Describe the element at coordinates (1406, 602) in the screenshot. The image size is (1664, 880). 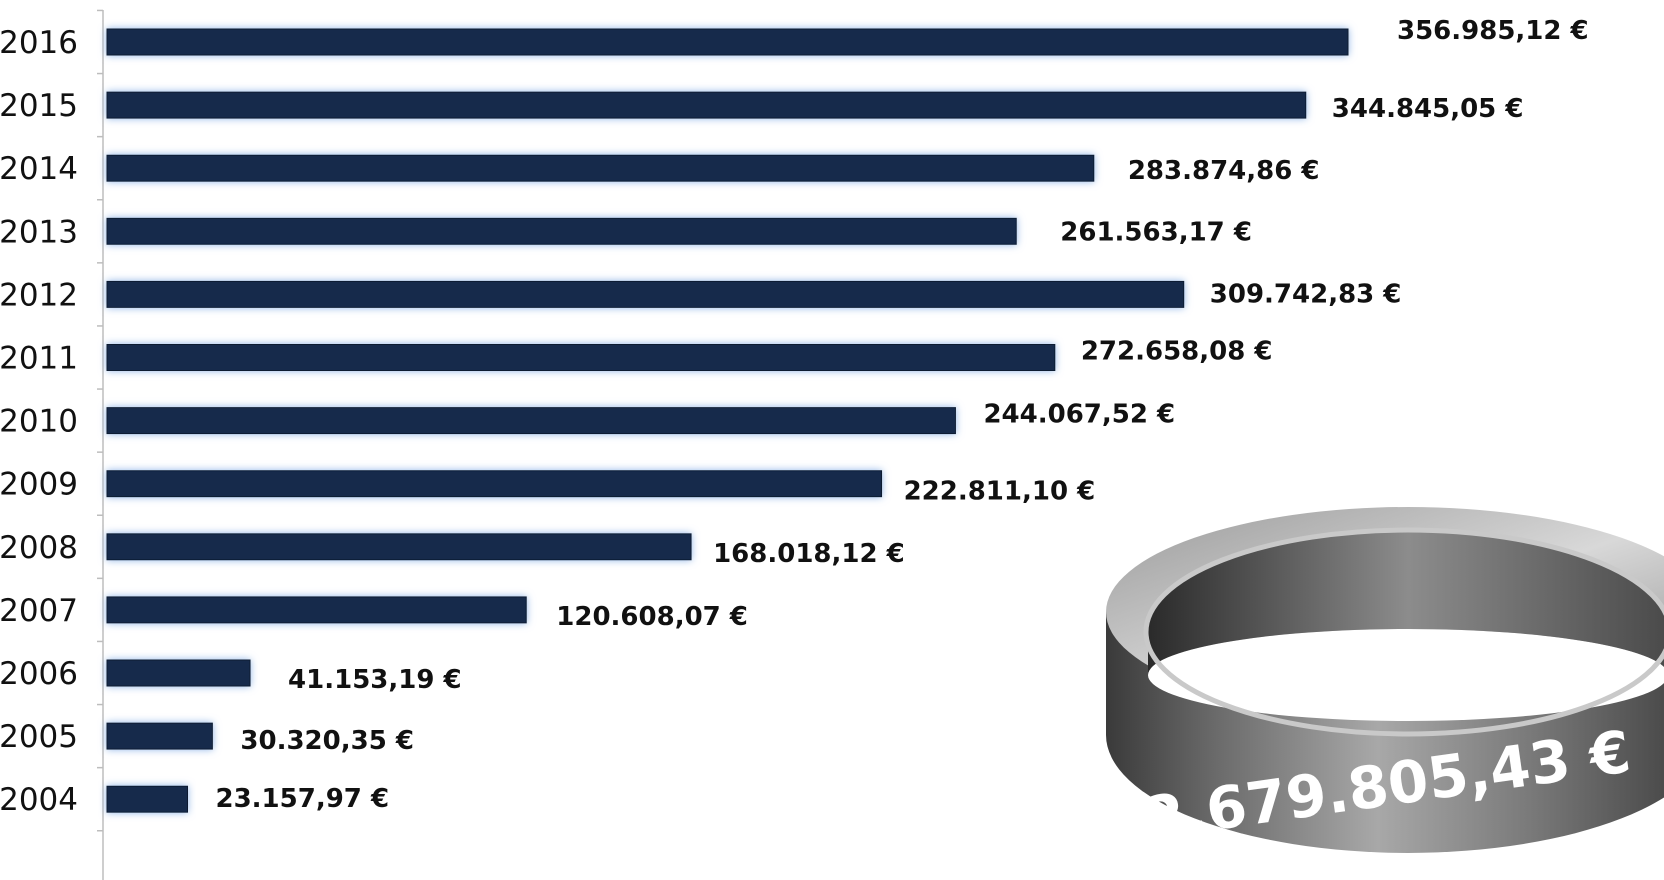
I see `ring-inner-wall` at that location.